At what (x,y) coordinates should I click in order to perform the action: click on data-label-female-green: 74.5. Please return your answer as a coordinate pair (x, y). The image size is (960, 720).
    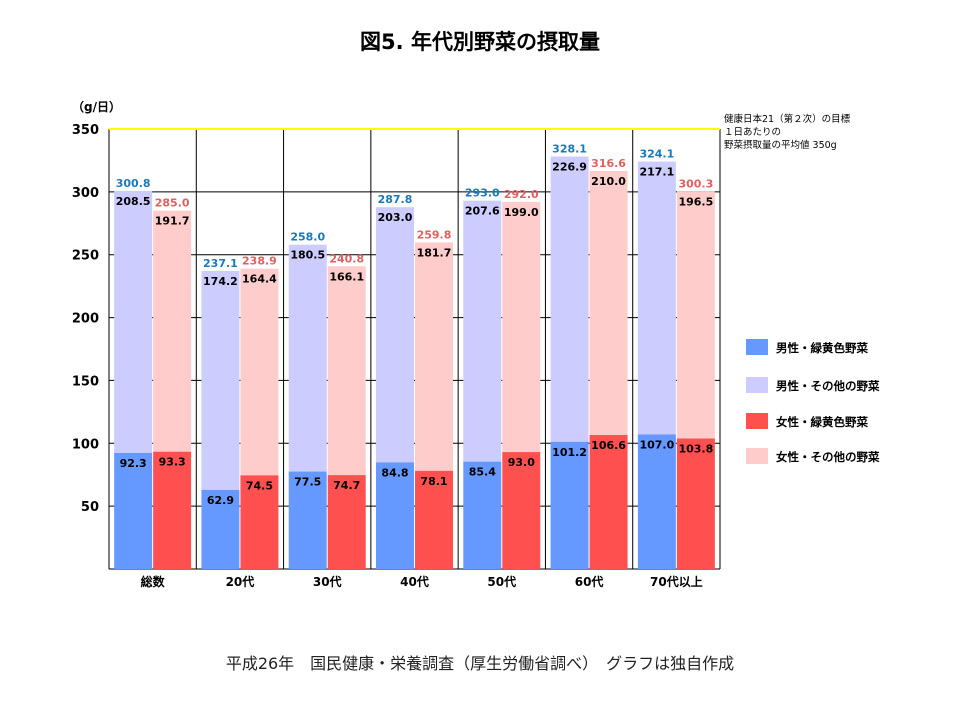
    Looking at the image, I should click on (259, 485).